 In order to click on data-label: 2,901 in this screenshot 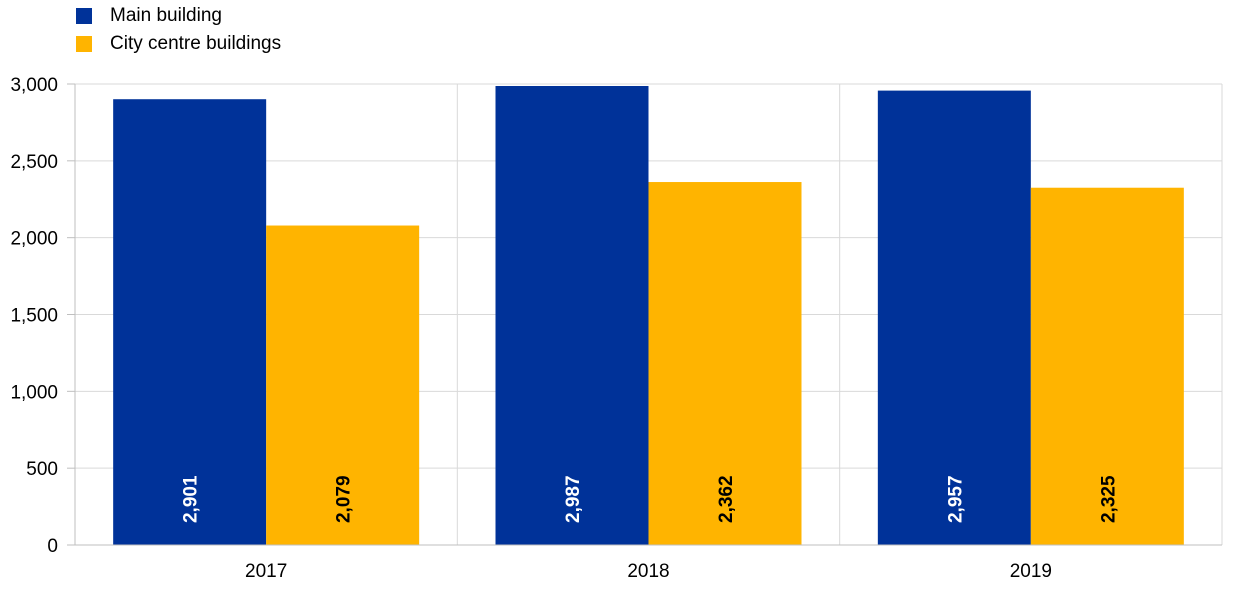, I will do `click(191, 499)`.